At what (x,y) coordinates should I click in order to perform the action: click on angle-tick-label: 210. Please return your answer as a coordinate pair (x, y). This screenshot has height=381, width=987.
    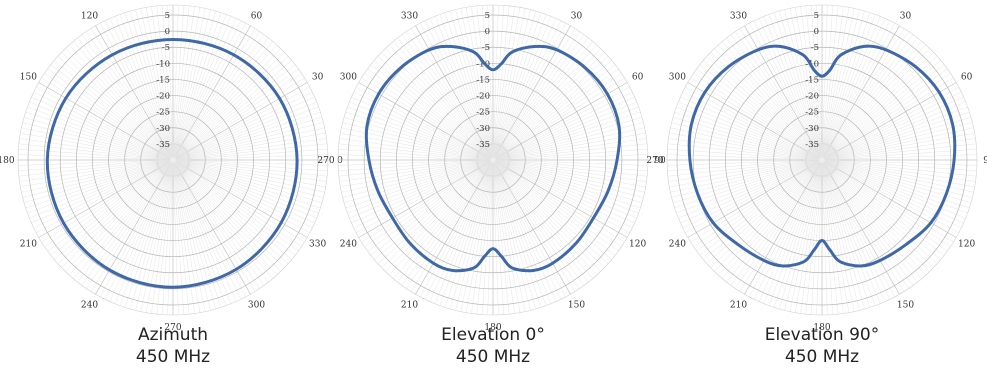
    Looking at the image, I should click on (28, 245).